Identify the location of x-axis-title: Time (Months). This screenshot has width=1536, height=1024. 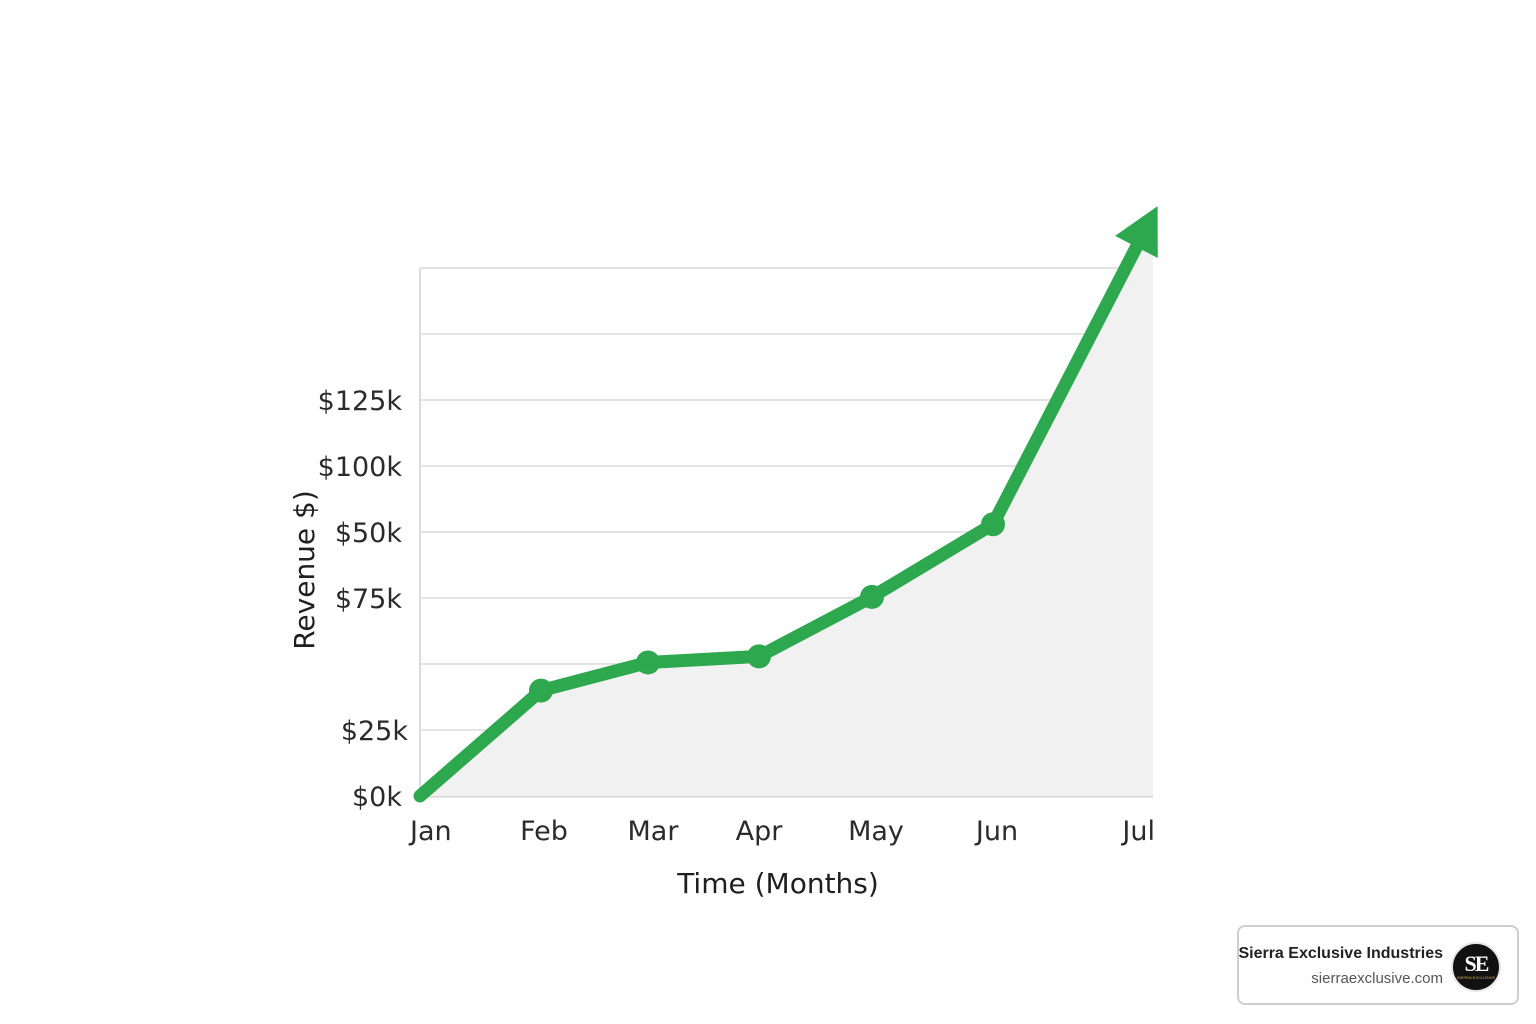
(777, 883).